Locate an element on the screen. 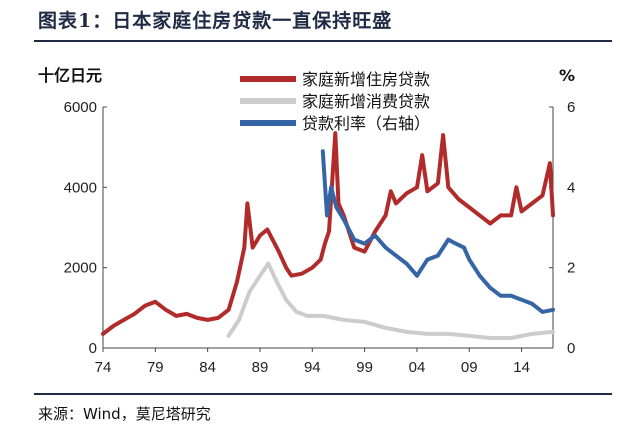 Image resolution: width=620 pixels, height=434 pixels. footer-divider is located at coordinates (323, 394).